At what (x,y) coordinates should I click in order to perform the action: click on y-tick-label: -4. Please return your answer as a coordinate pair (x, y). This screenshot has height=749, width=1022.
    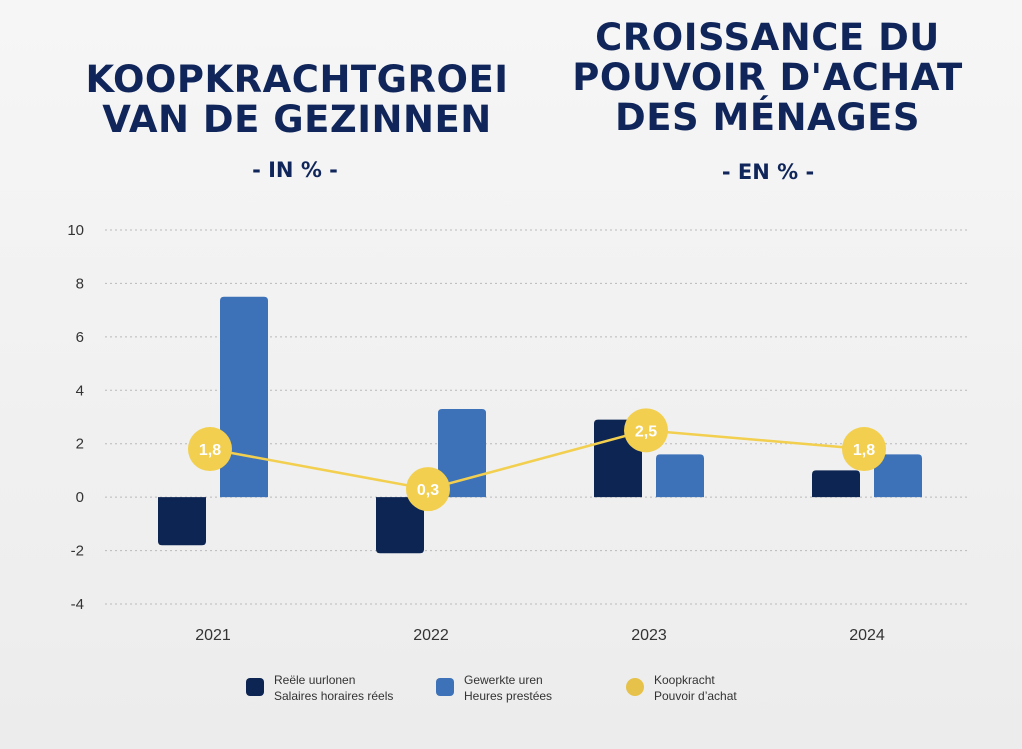
    Looking at the image, I should click on (77, 604).